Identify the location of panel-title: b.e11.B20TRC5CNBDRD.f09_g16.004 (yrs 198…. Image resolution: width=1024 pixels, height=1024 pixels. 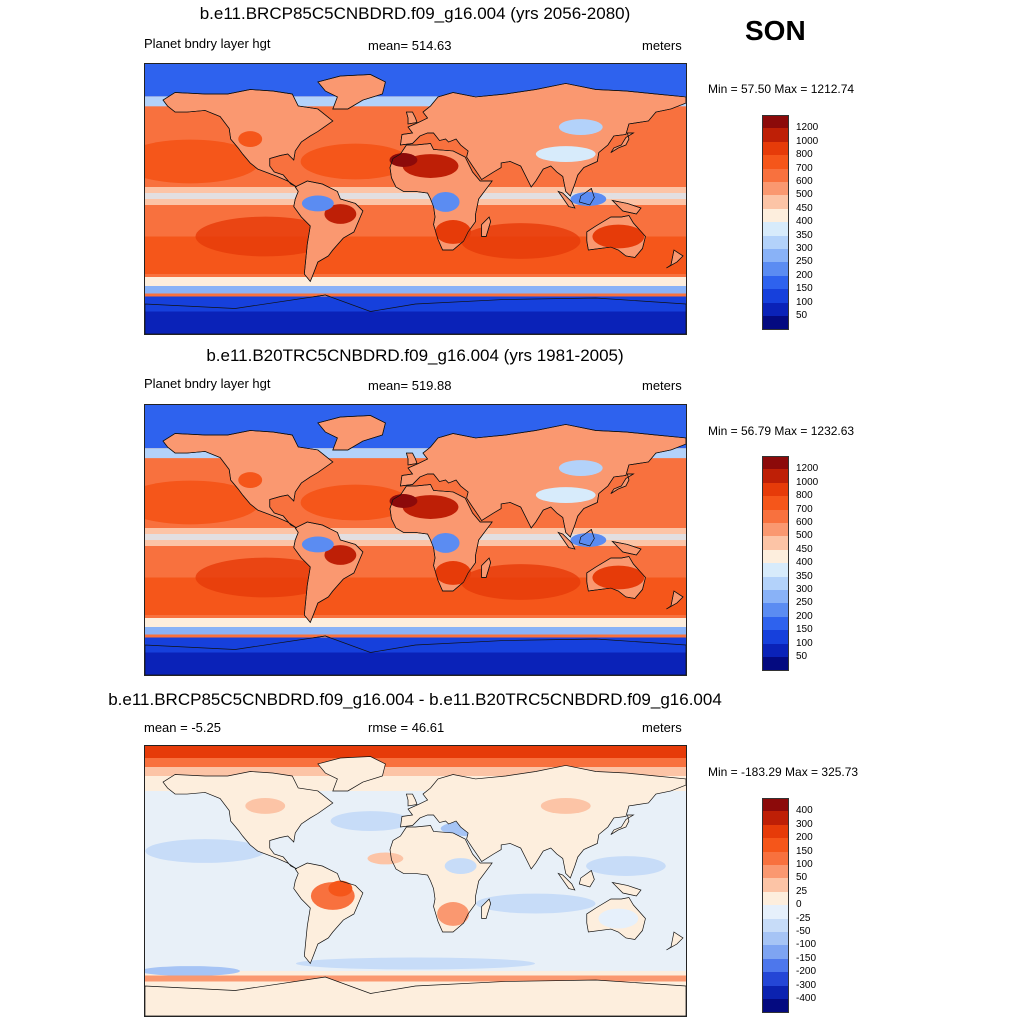
(415, 355).